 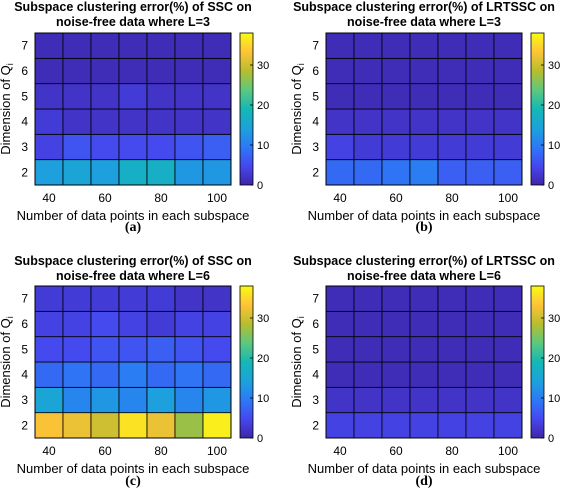 I want to click on chart-title-line: Subspace clustering error(%) of SSC on, so click(x=133, y=261).